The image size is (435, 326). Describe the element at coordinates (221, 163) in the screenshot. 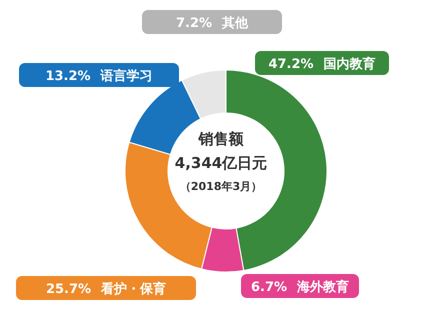

I see `text: 4,344亿日元` at that location.